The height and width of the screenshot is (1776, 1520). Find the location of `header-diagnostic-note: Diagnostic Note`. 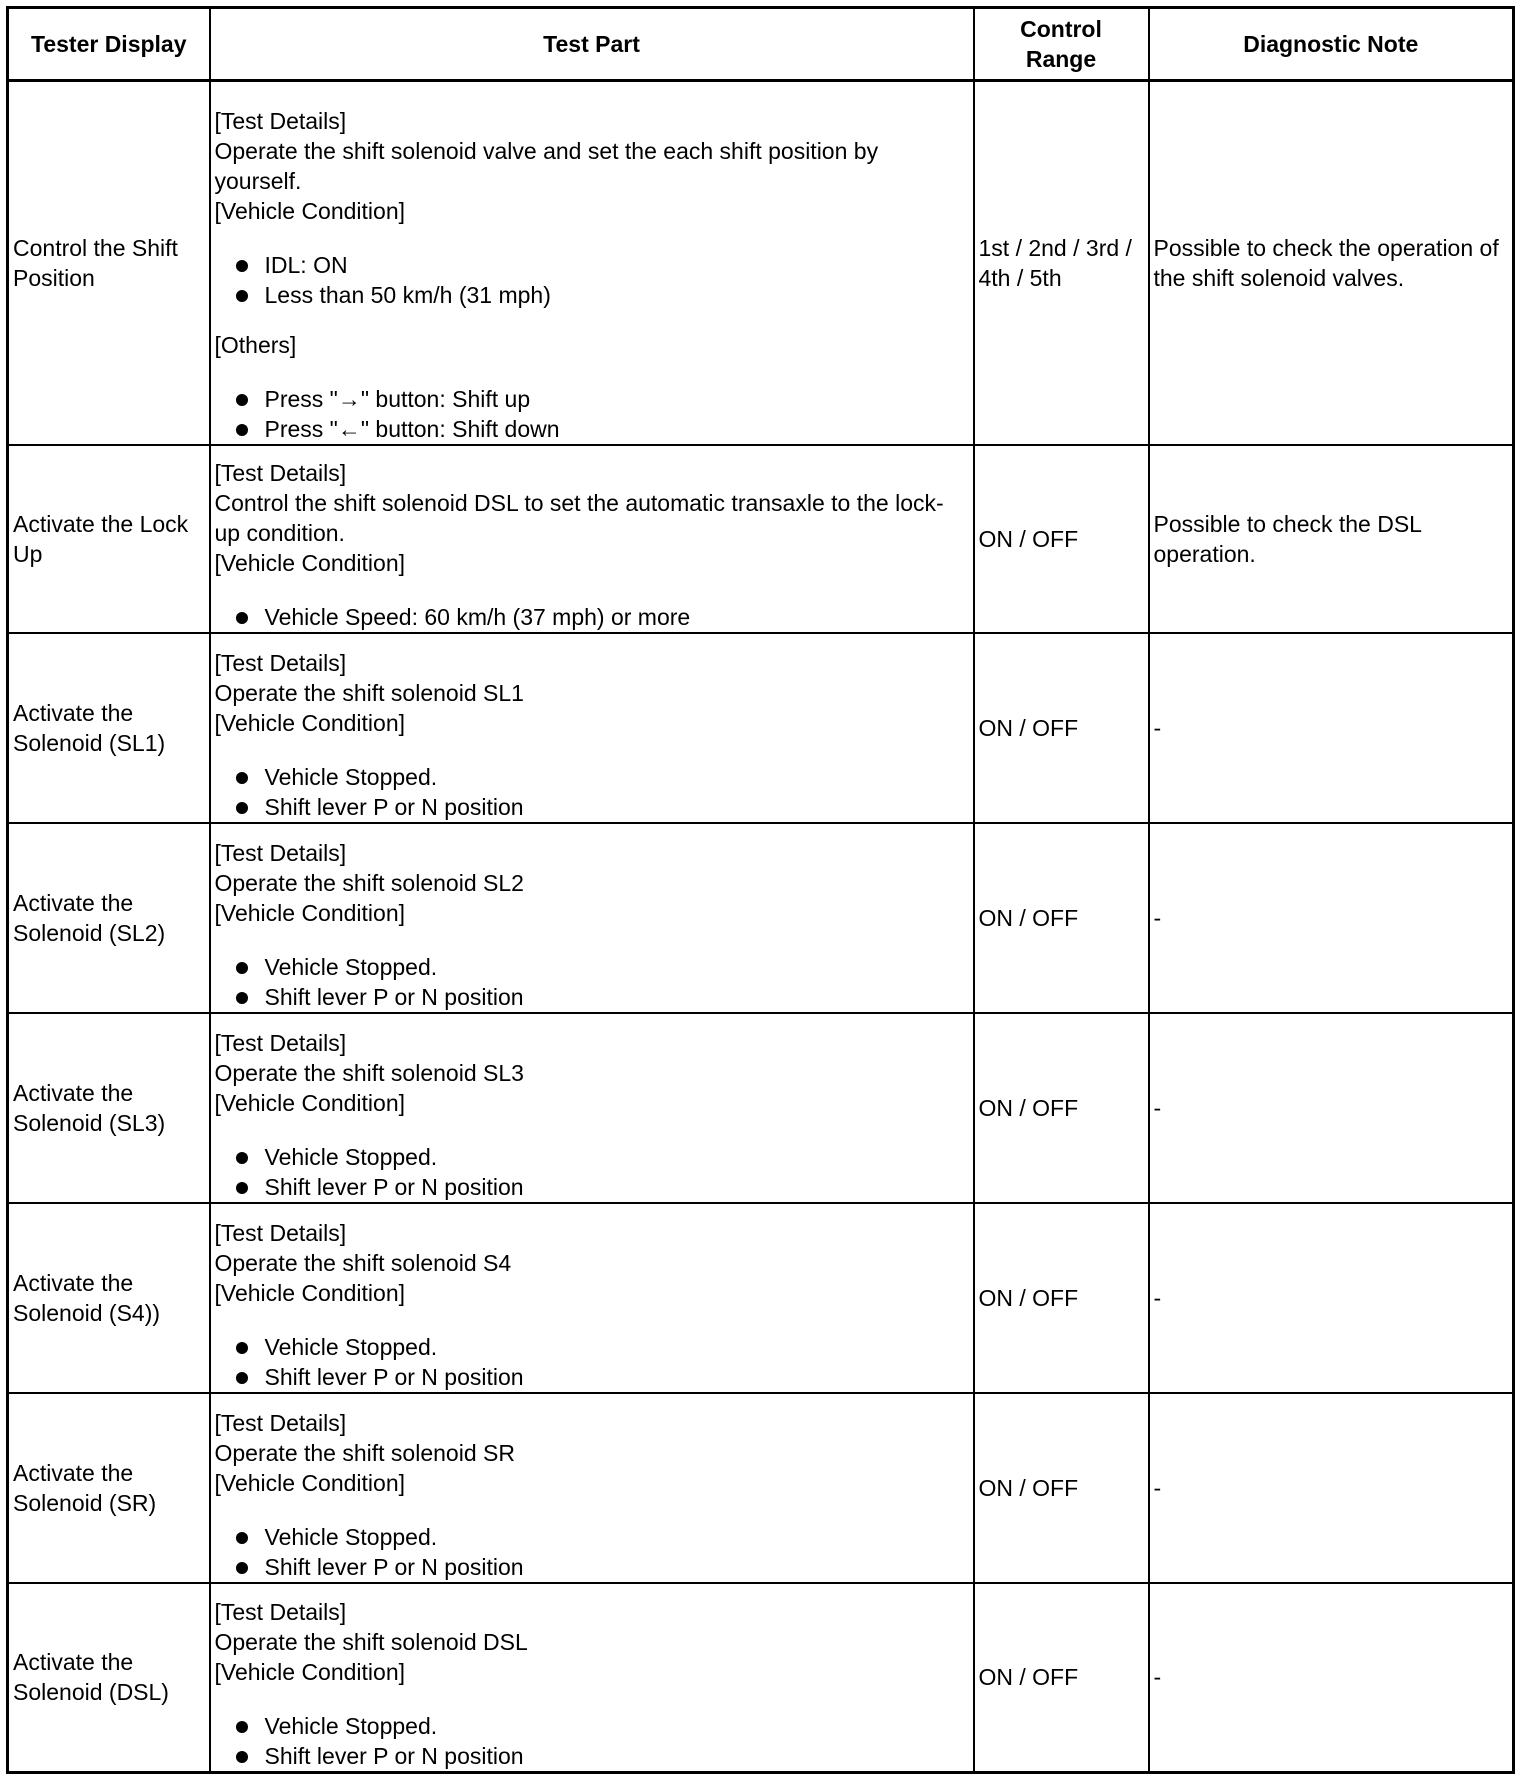

header-diagnostic-note: Diagnostic Note is located at coordinates (1331, 44).